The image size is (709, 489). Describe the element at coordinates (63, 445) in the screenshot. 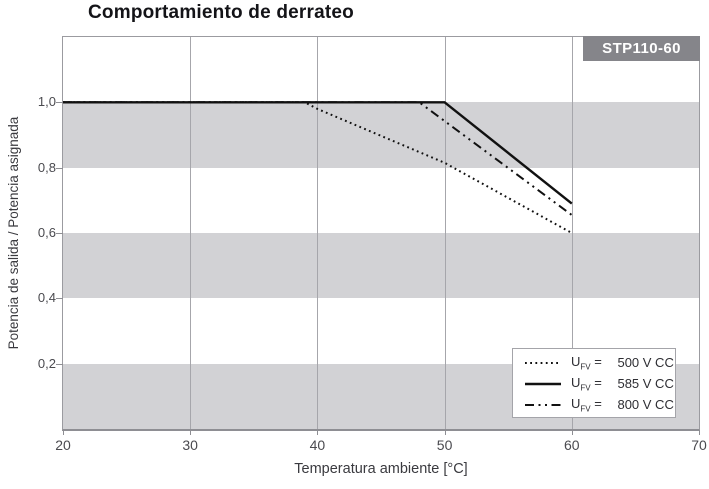

I see `x-tick-label-20: 20` at that location.